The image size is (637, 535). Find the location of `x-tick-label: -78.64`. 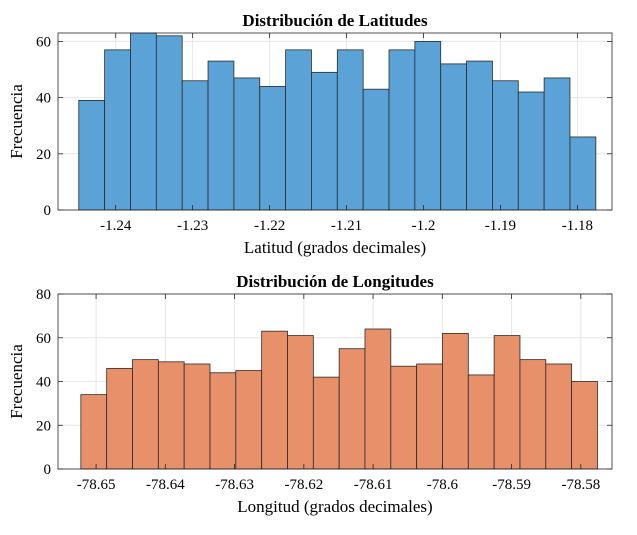

x-tick-label: -78.64 is located at coordinates (165, 485).